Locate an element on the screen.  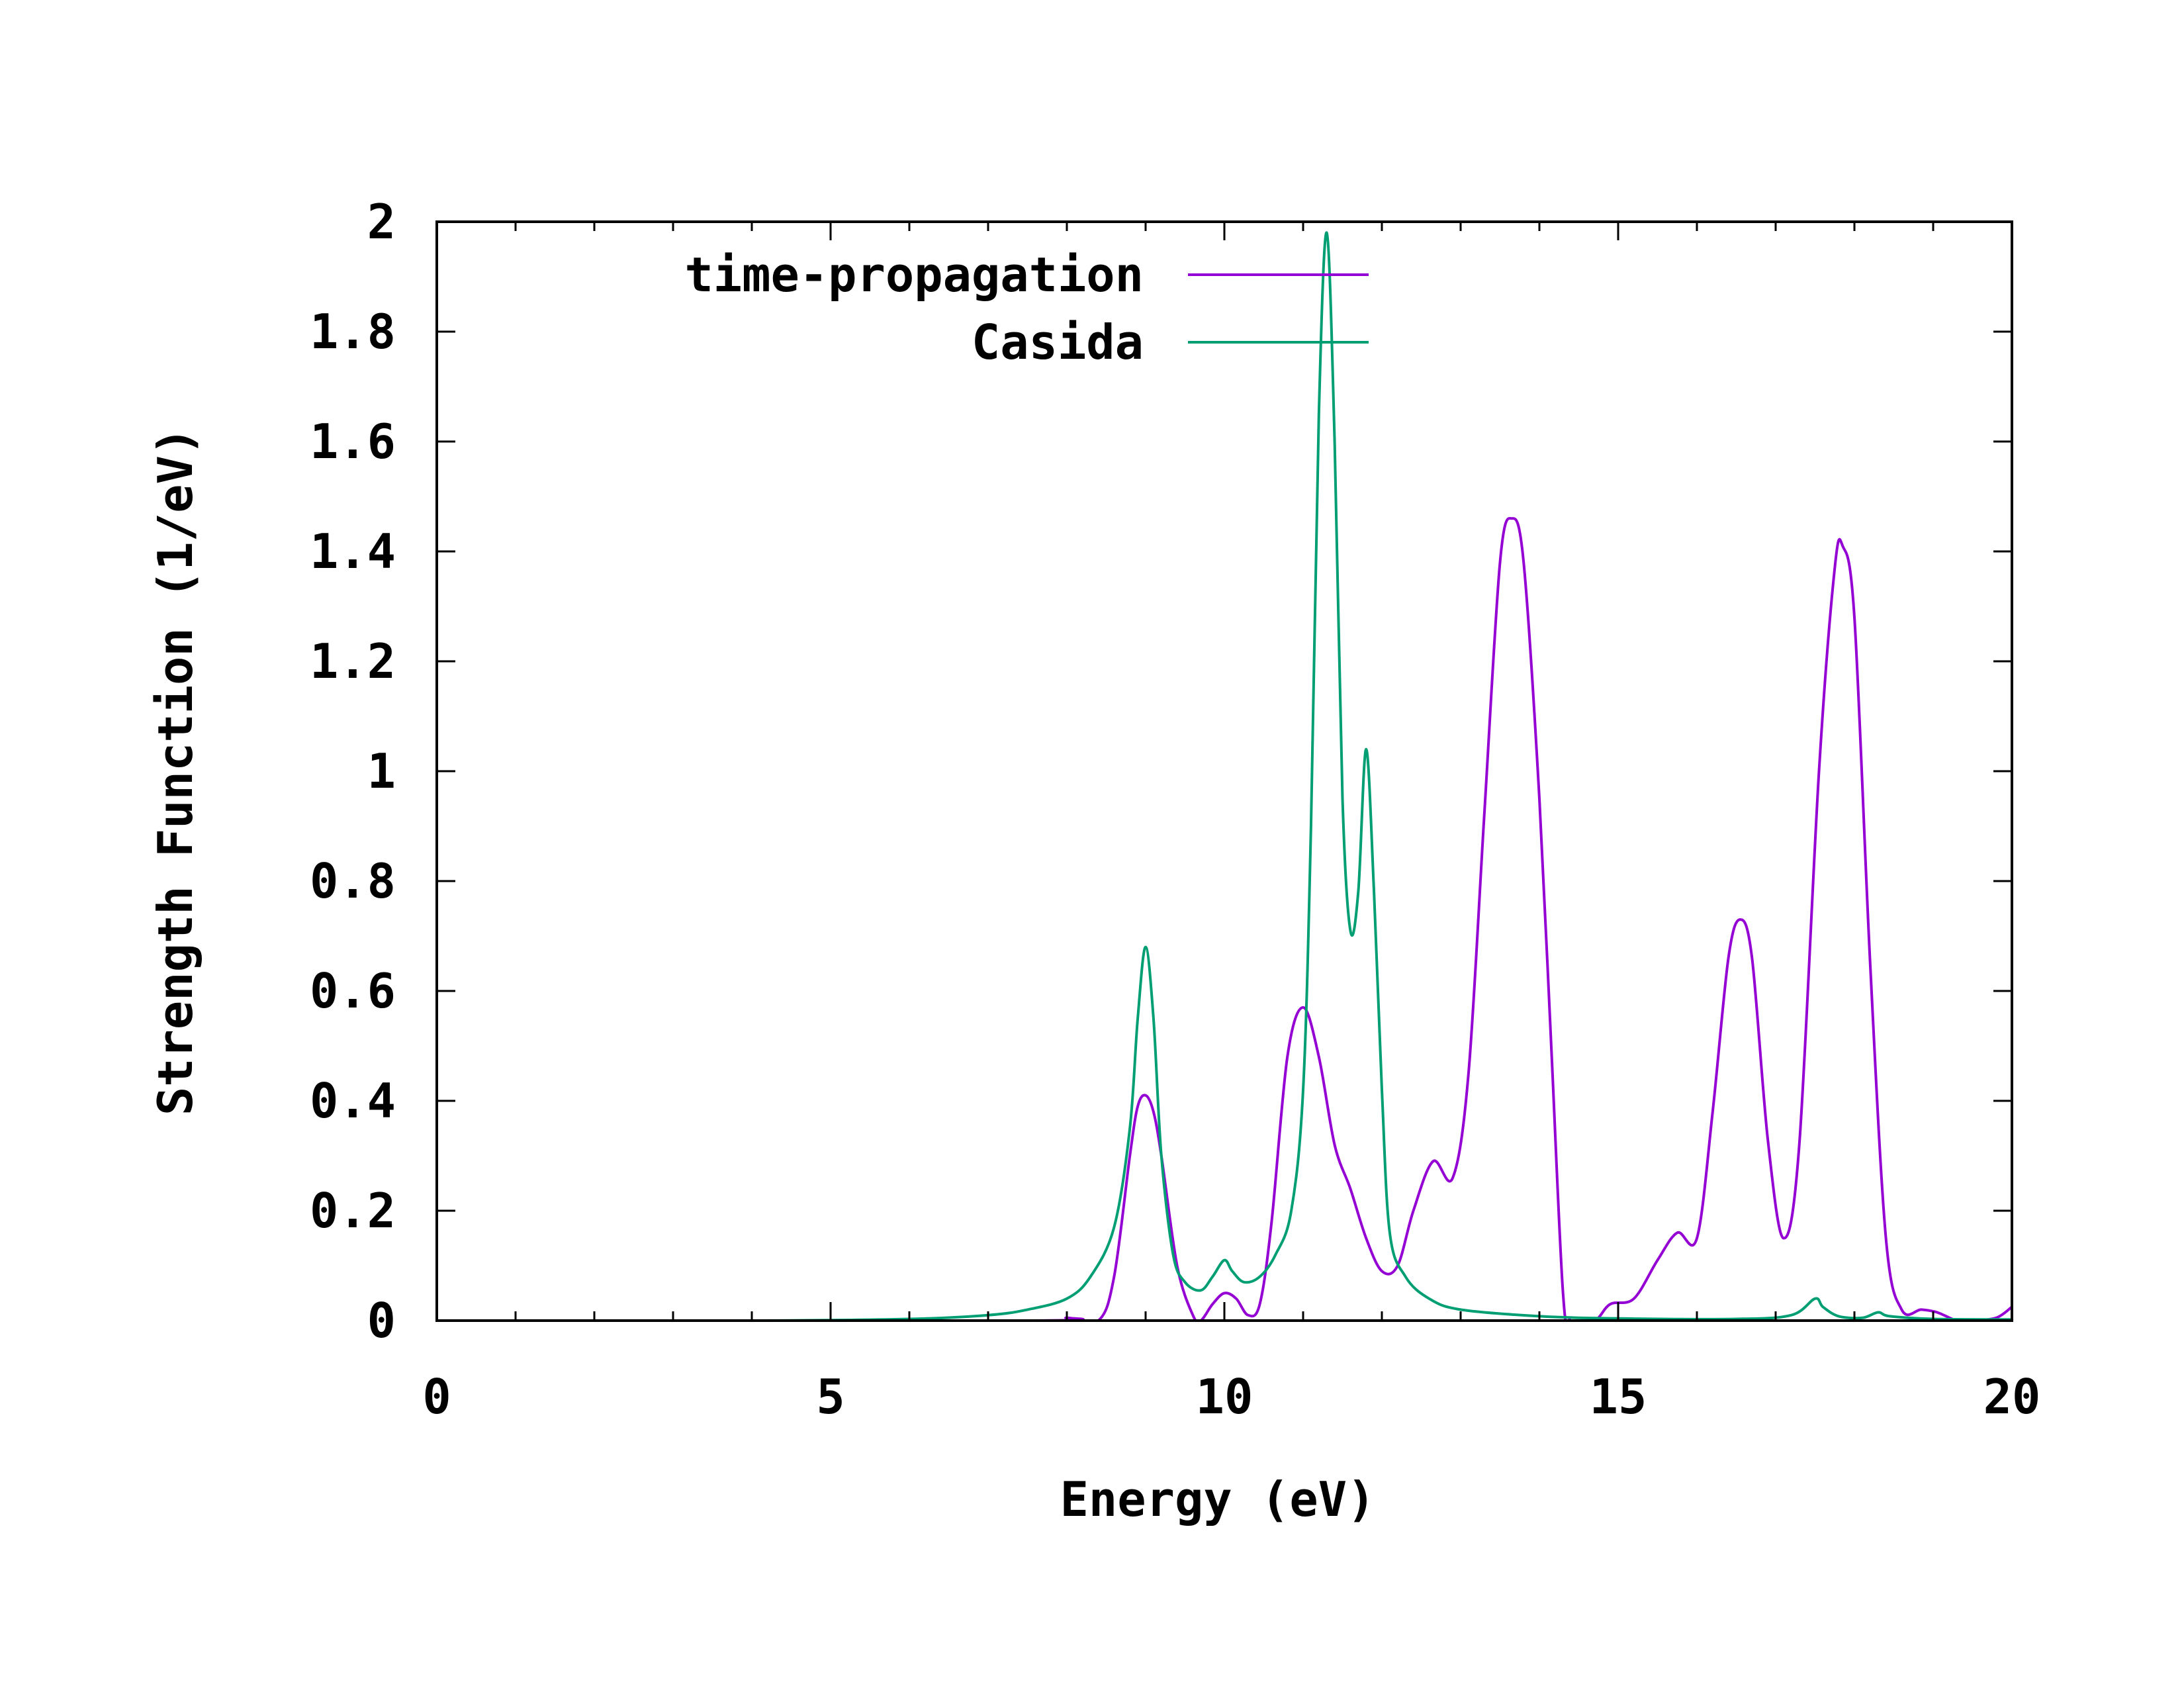
y-tick-label: 0.6 is located at coordinates (353, 991).